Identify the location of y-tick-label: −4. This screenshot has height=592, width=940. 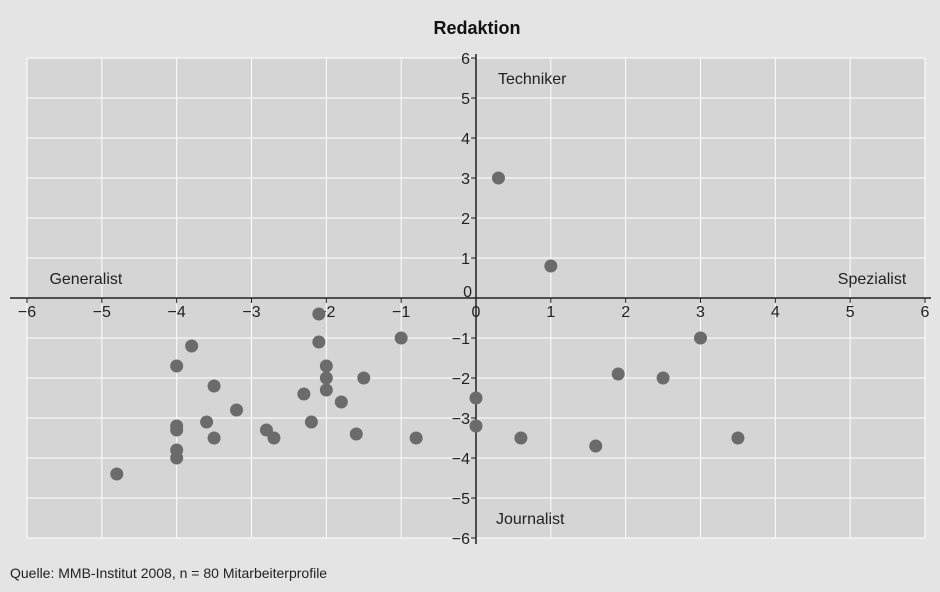
(461, 459).